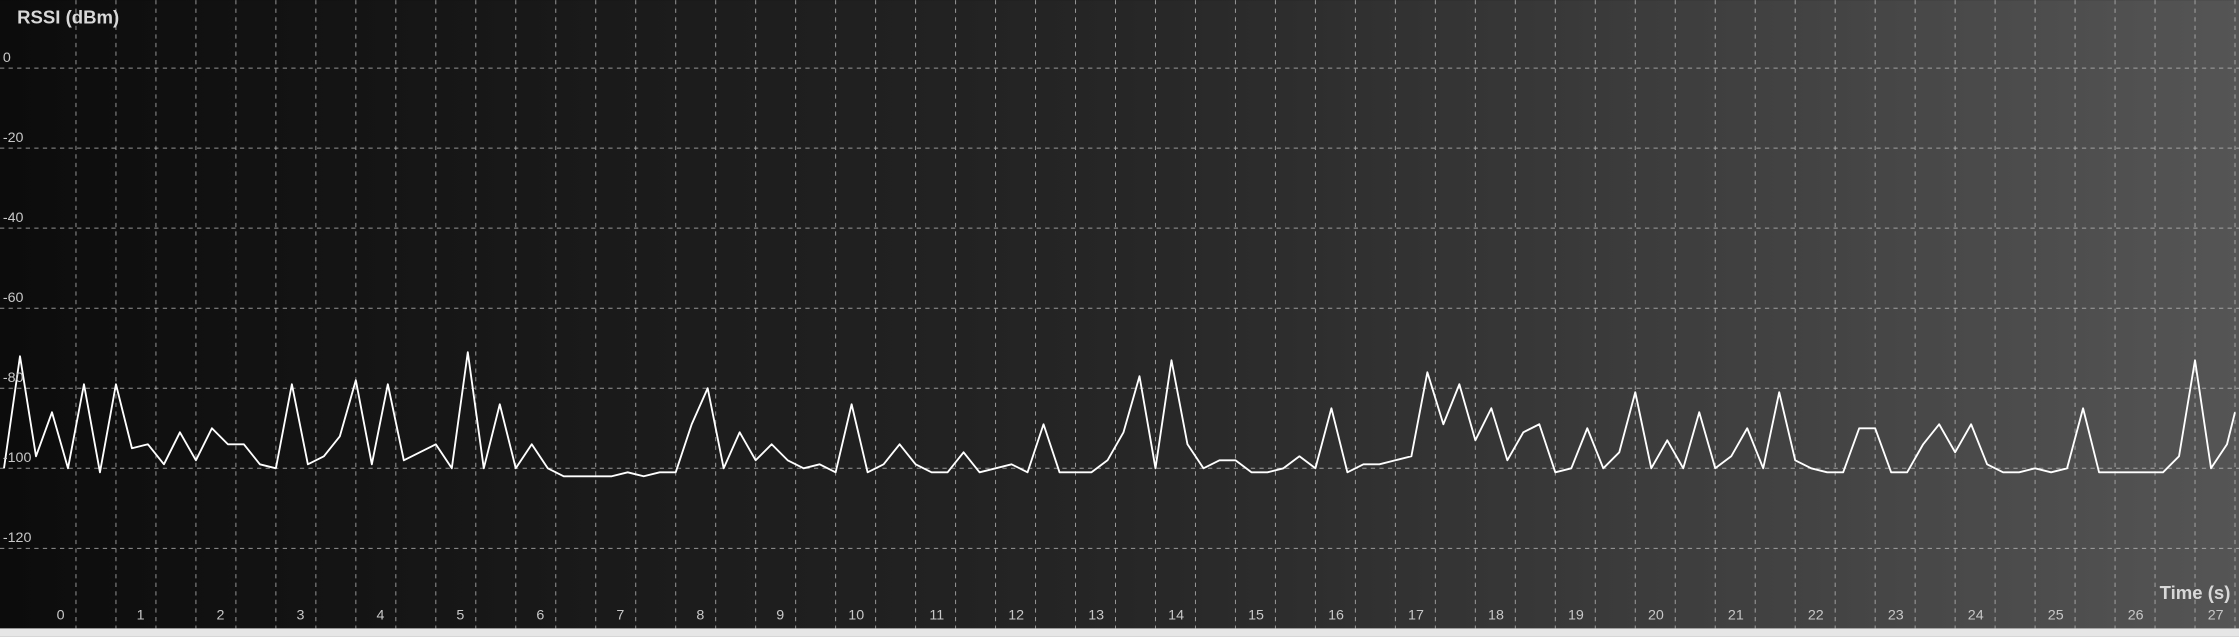  I want to click on x-tick-label: 10, so click(856, 615).